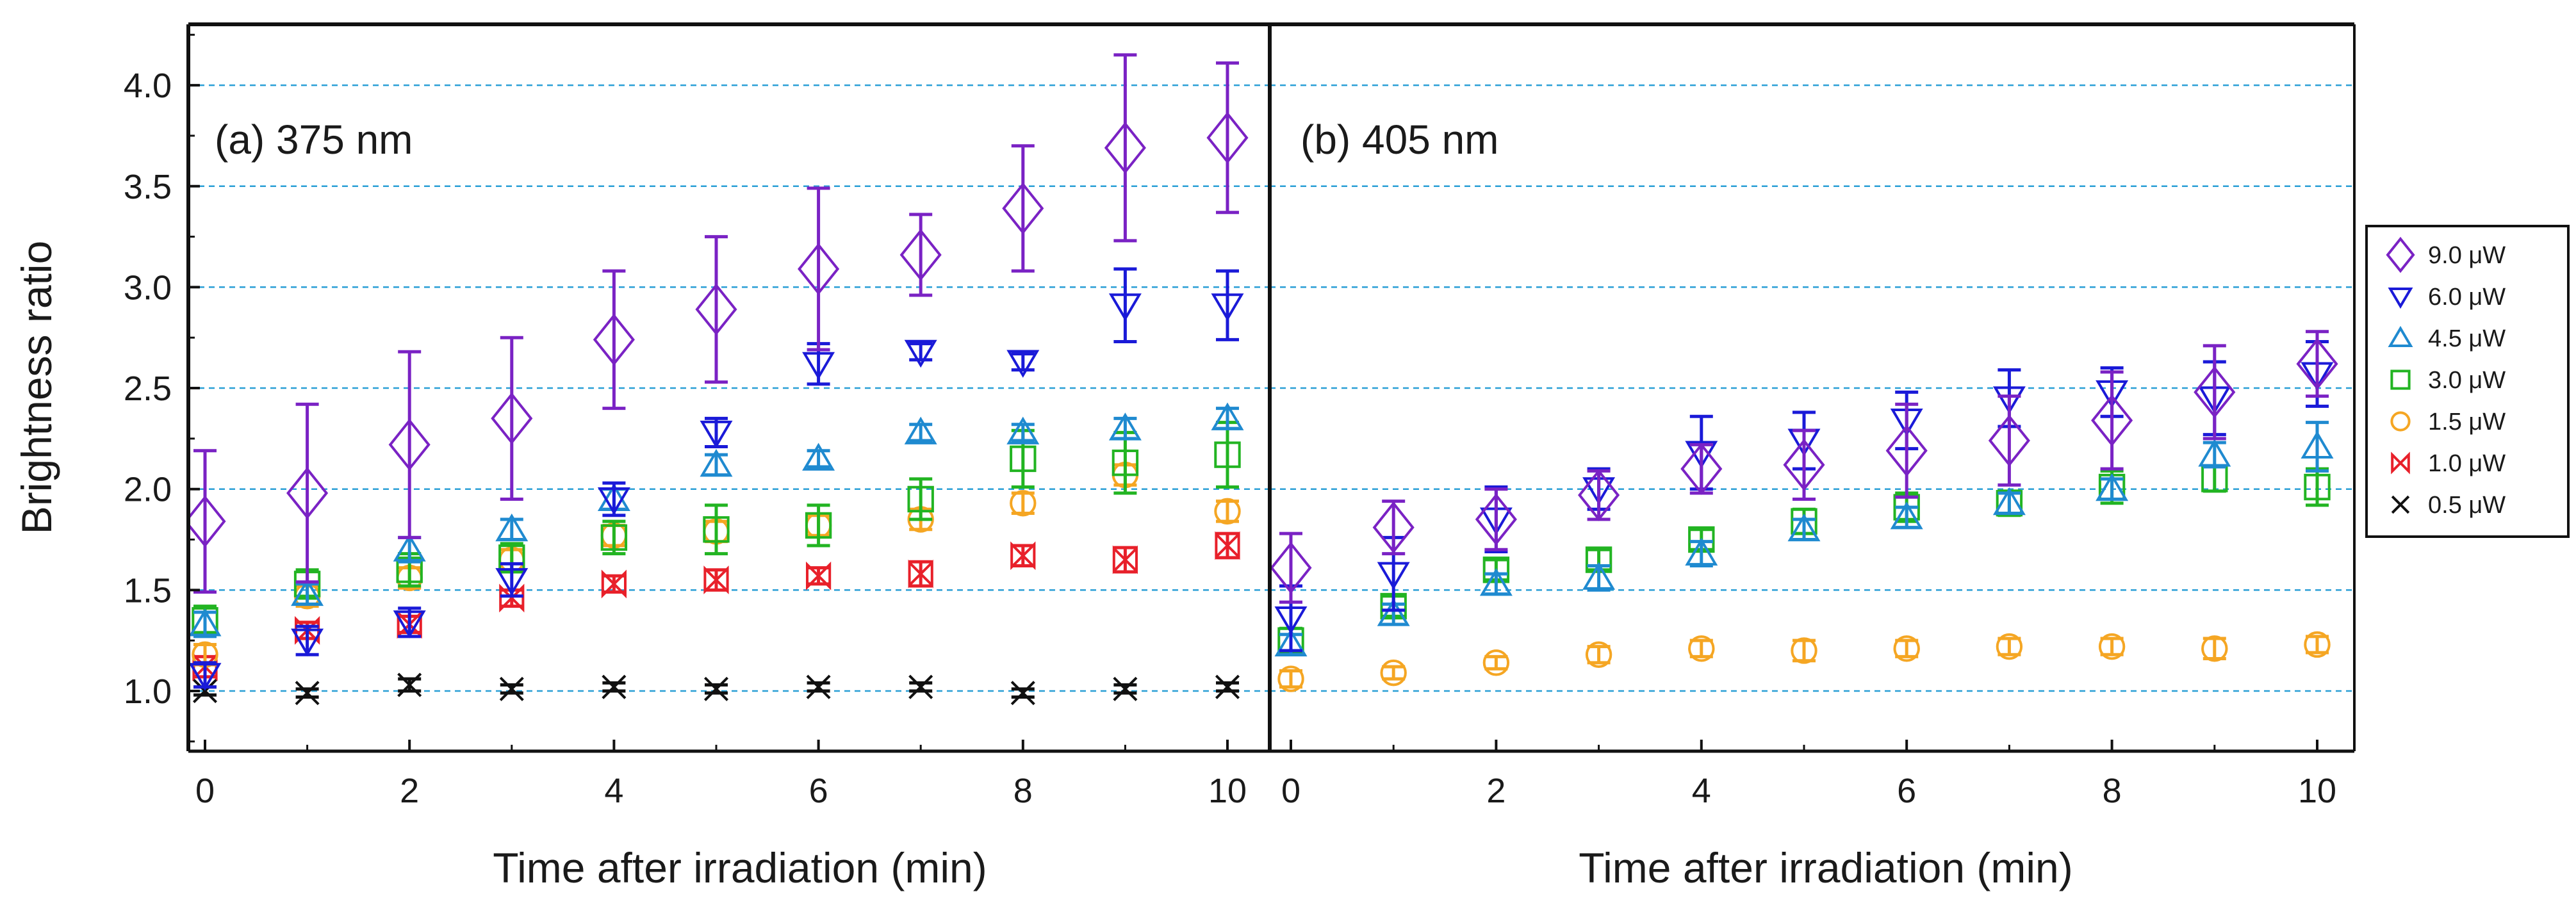 This screenshot has width=2576, height=910. Describe the element at coordinates (721, 775) in the screenshot. I see `x-axis-a: 0 2 4 6 8 10` at that location.